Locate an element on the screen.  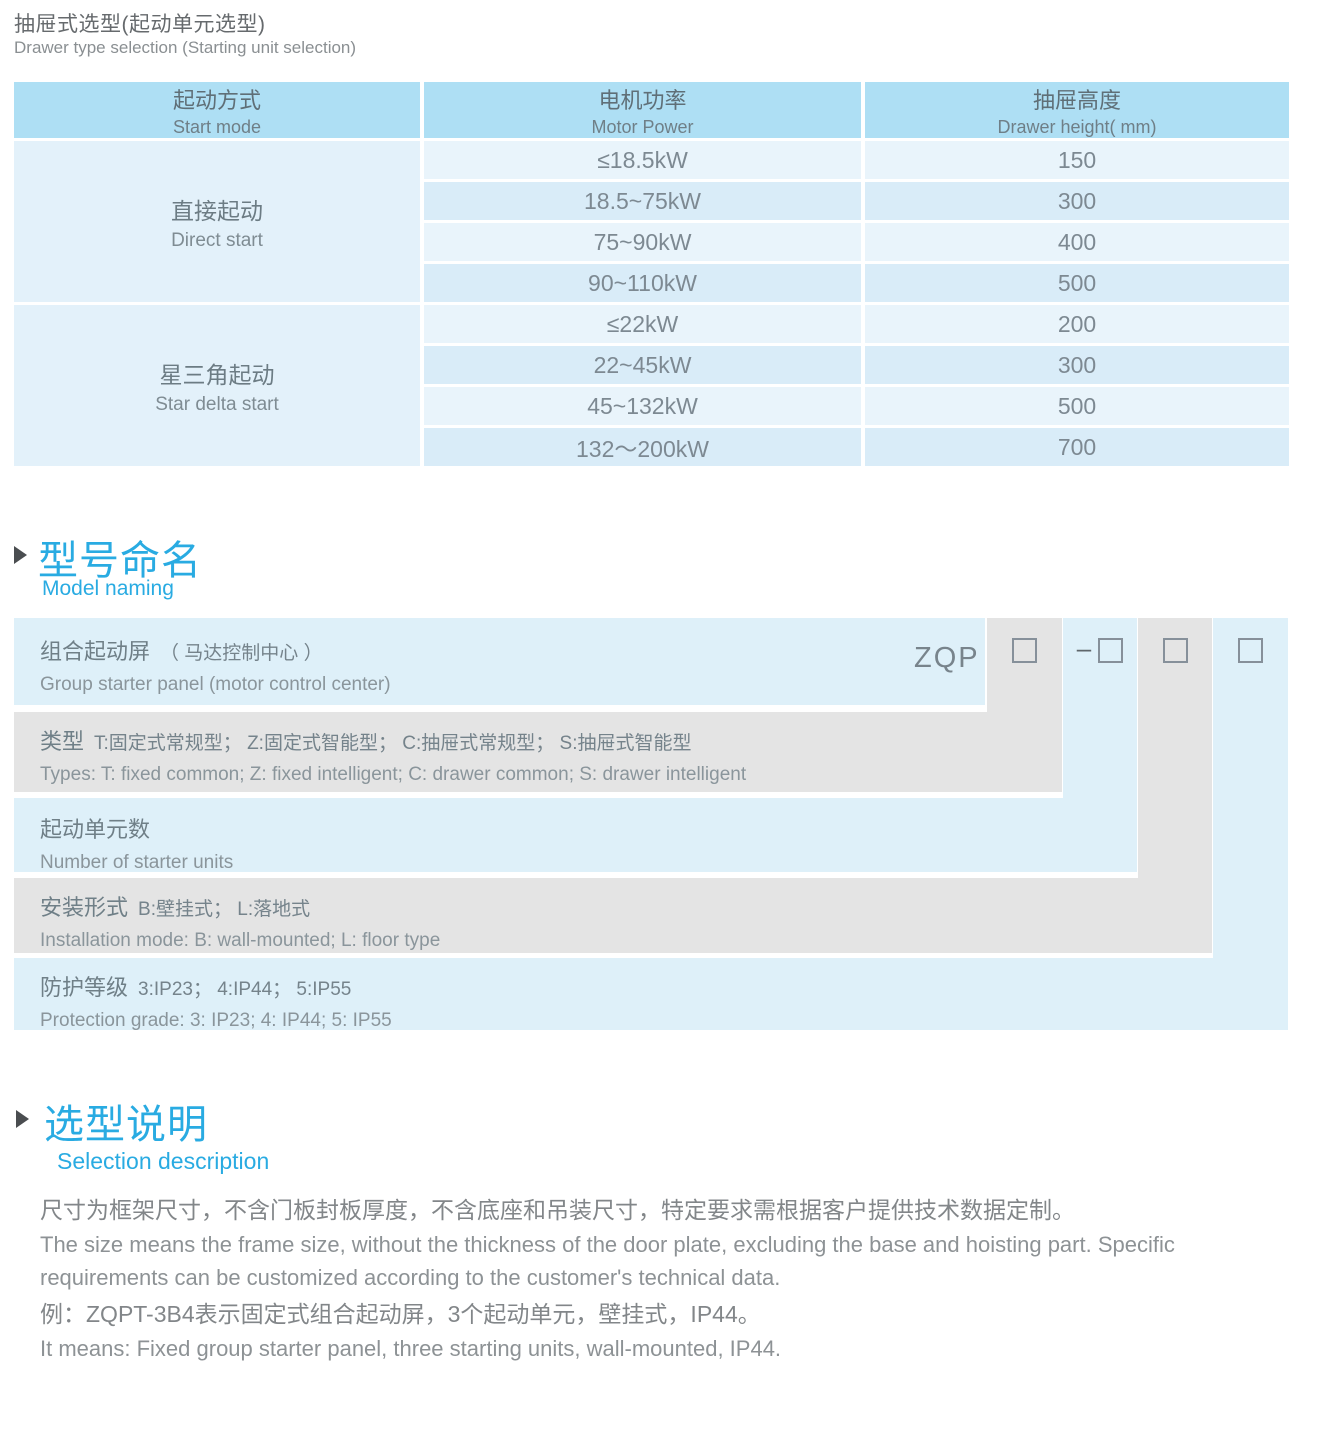
model-code-prefix: ZQP is located at coordinates (947, 658).